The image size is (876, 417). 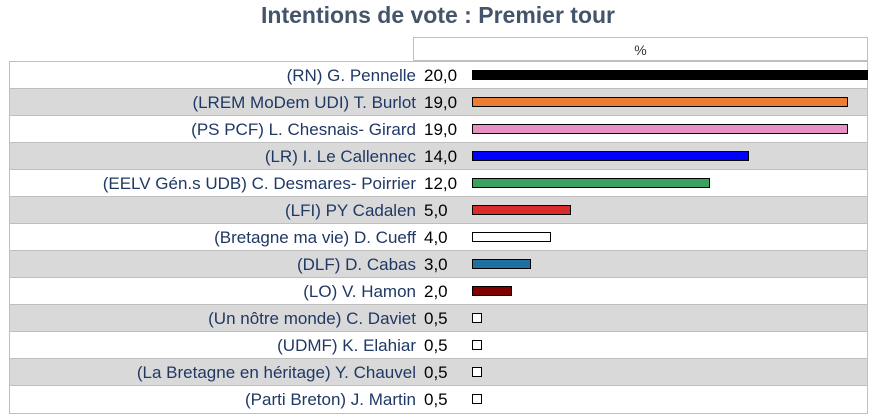 What do you see at coordinates (640, 49) in the screenshot?
I see `unit-header: %` at bounding box center [640, 49].